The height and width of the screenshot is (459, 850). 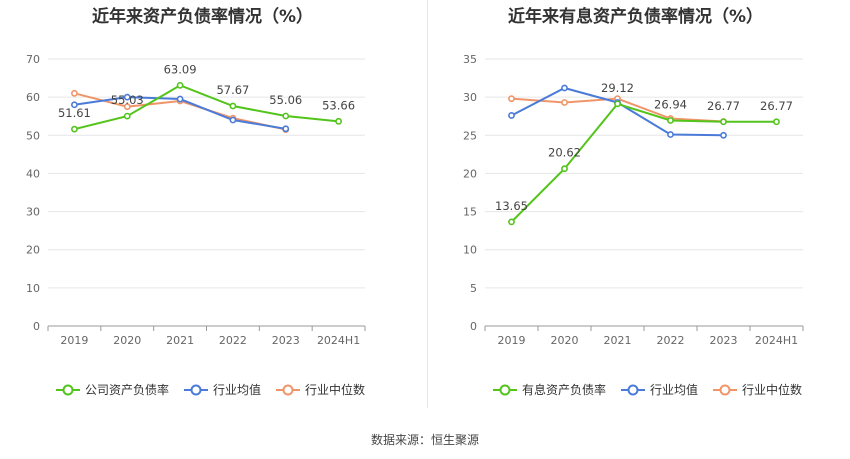 I want to click on legend-item: 公司资产负债率, so click(x=112, y=389).